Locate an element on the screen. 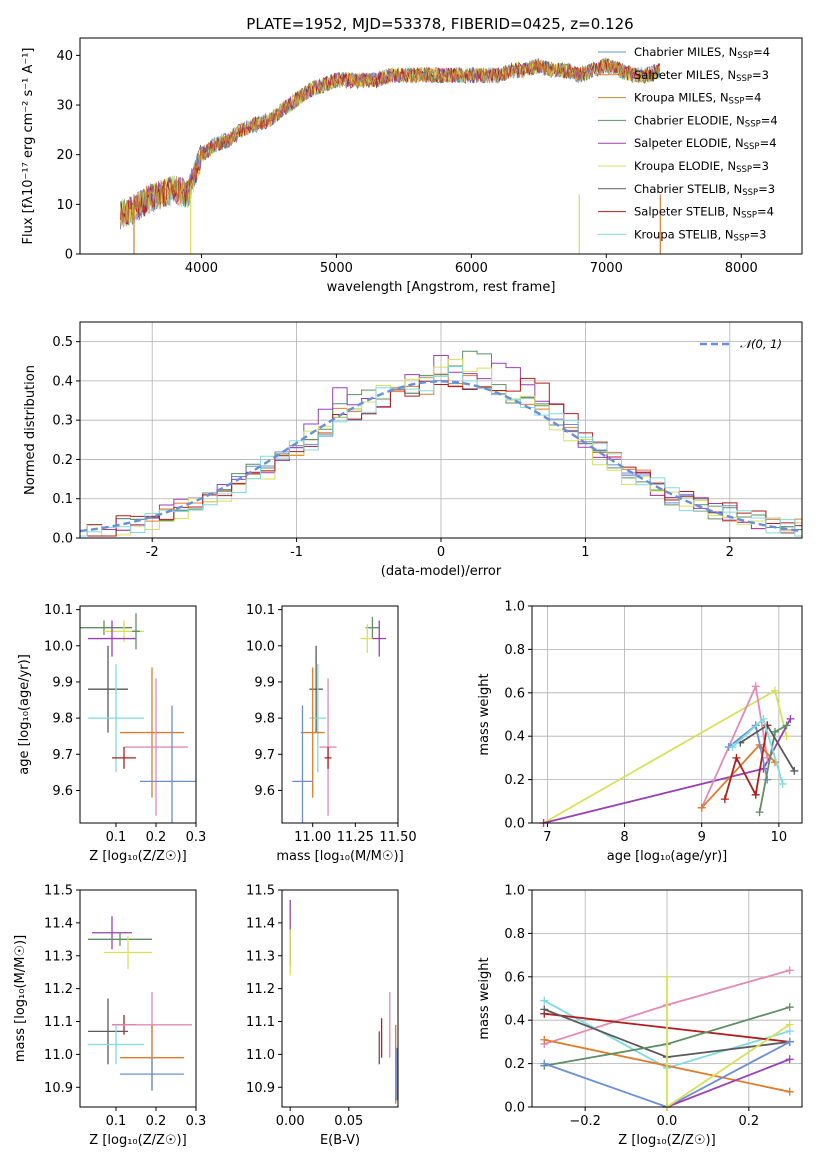 The height and width of the screenshot is (1170, 819). x-tick-label: 0.0 is located at coordinates (667, 1121).